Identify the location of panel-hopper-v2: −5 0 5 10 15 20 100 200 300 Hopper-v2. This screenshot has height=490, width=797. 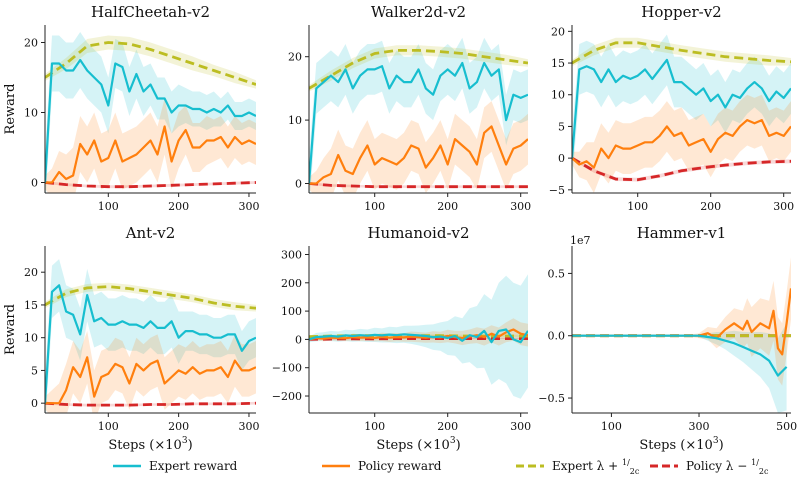
(671, 108).